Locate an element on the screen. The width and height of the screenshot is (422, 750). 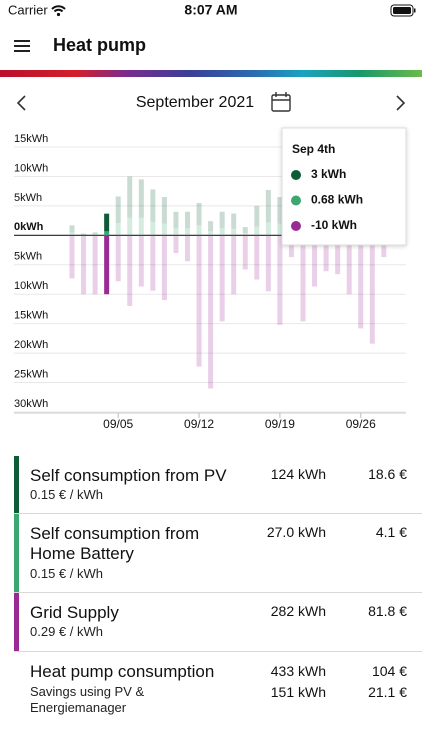
time: 8:07 AM is located at coordinates (210, 10).